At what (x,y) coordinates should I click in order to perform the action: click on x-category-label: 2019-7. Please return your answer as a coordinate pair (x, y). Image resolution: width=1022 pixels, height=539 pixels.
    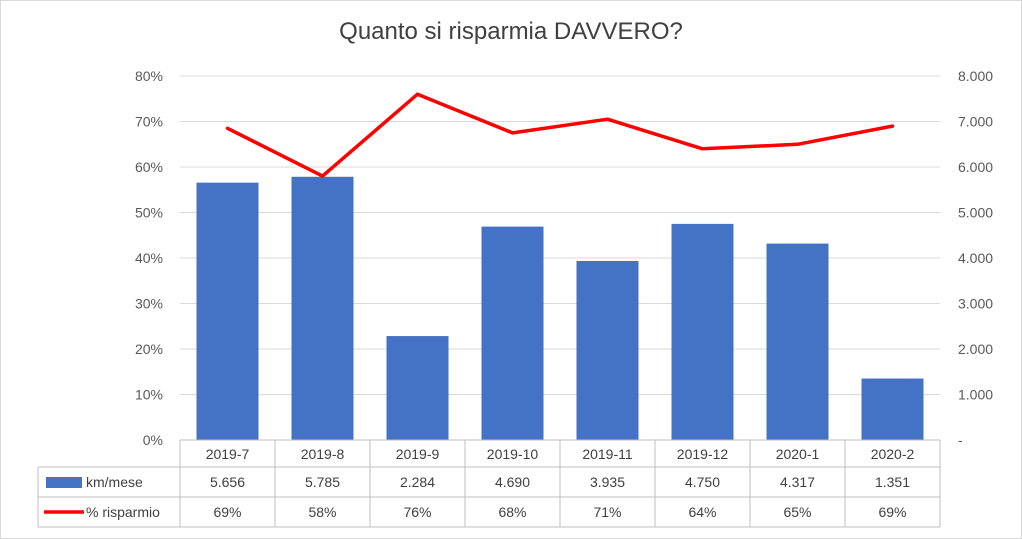
    Looking at the image, I should click on (228, 454).